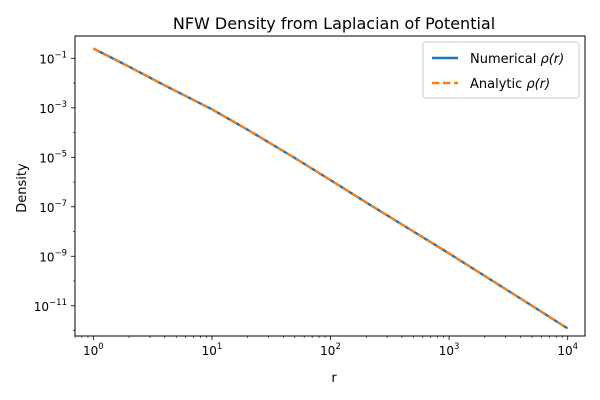 The width and height of the screenshot is (600, 400). What do you see at coordinates (60, 105) in the screenshot?
I see `y-tick-exponent: −3` at bounding box center [60, 105].